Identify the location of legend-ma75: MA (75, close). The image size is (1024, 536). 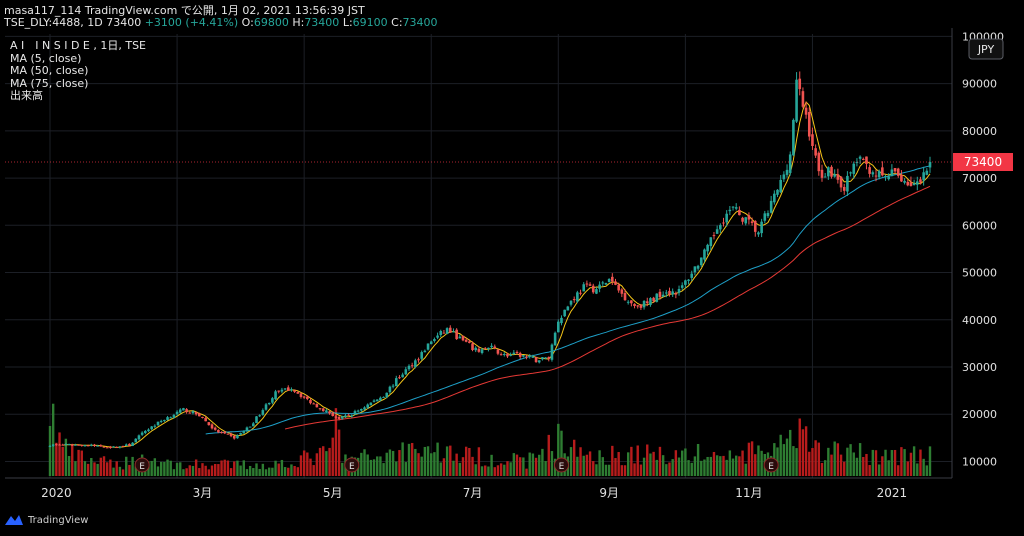
(49, 83).